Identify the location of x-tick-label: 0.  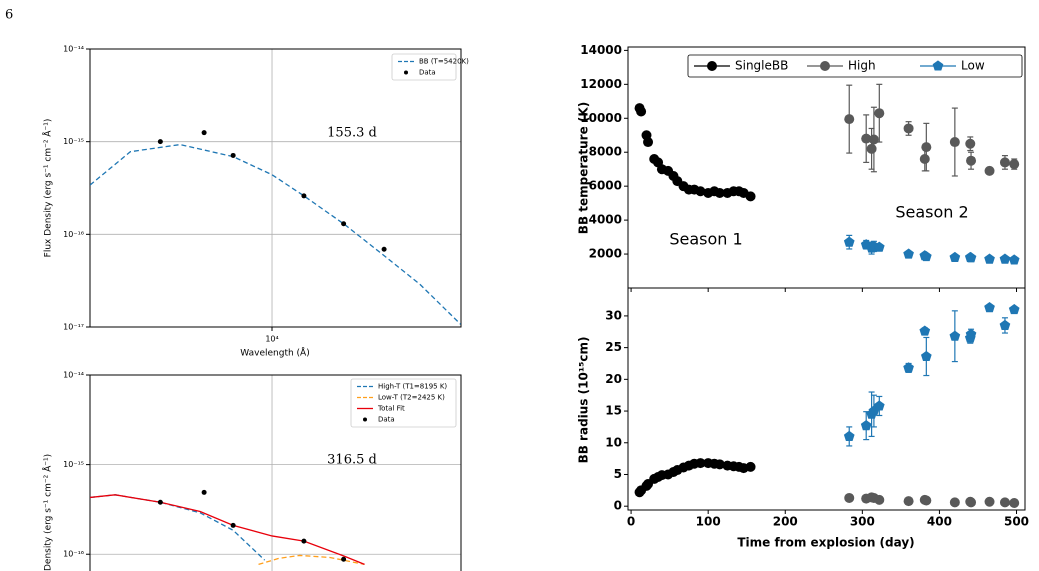
(631, 522).